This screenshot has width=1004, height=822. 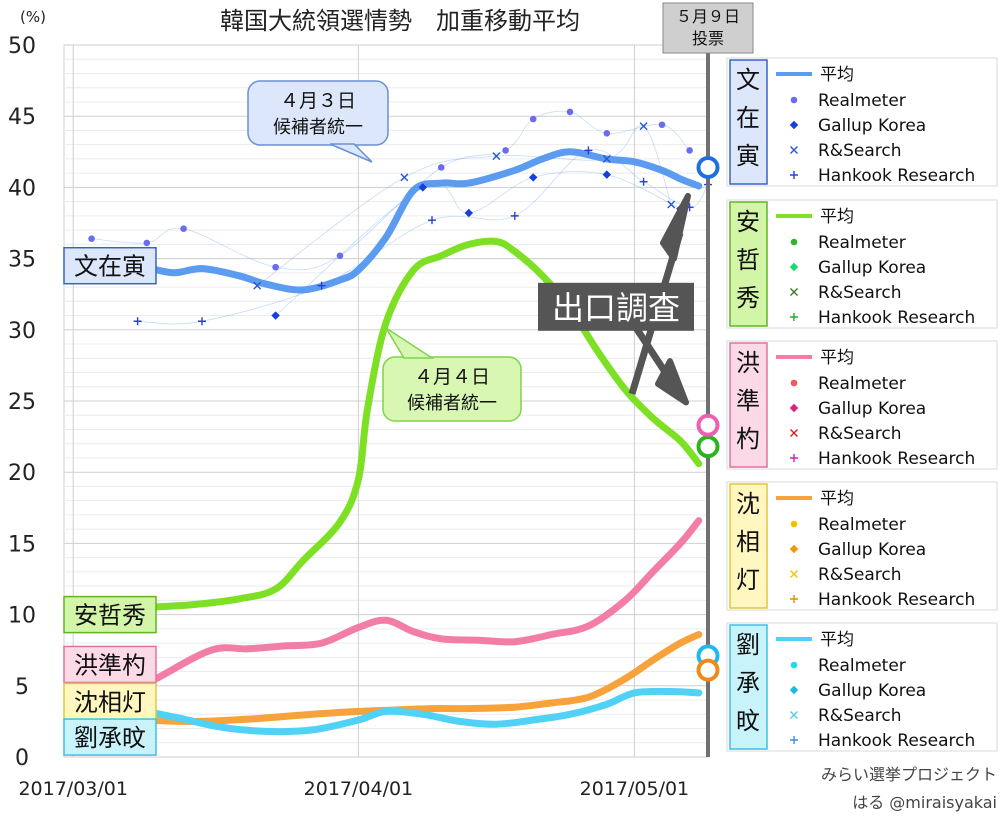 What do you see at coordinates (629, 418) in the screenshot?
I see `exit-poll: 出口調査` at bounding box center [629, 418].